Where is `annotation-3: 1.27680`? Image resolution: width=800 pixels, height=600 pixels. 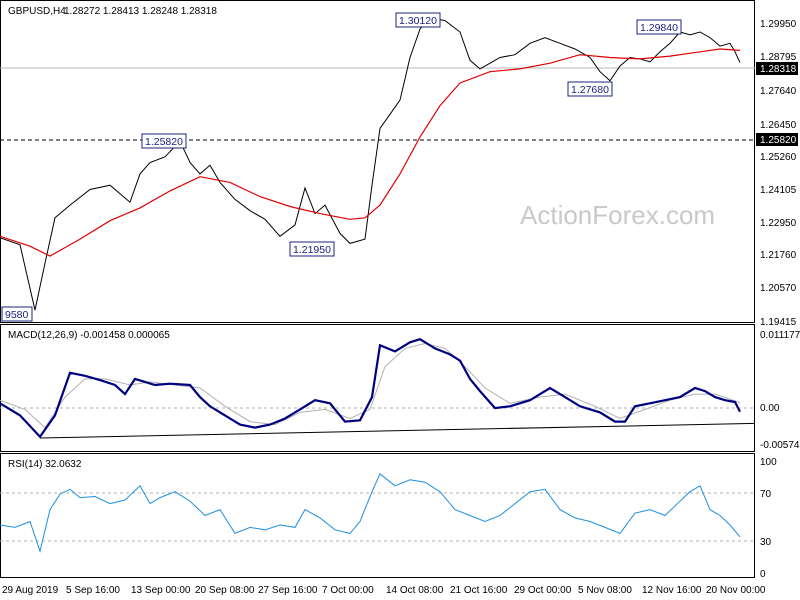
annotation-3: 1.27680 is located at coordinates (590, 89).